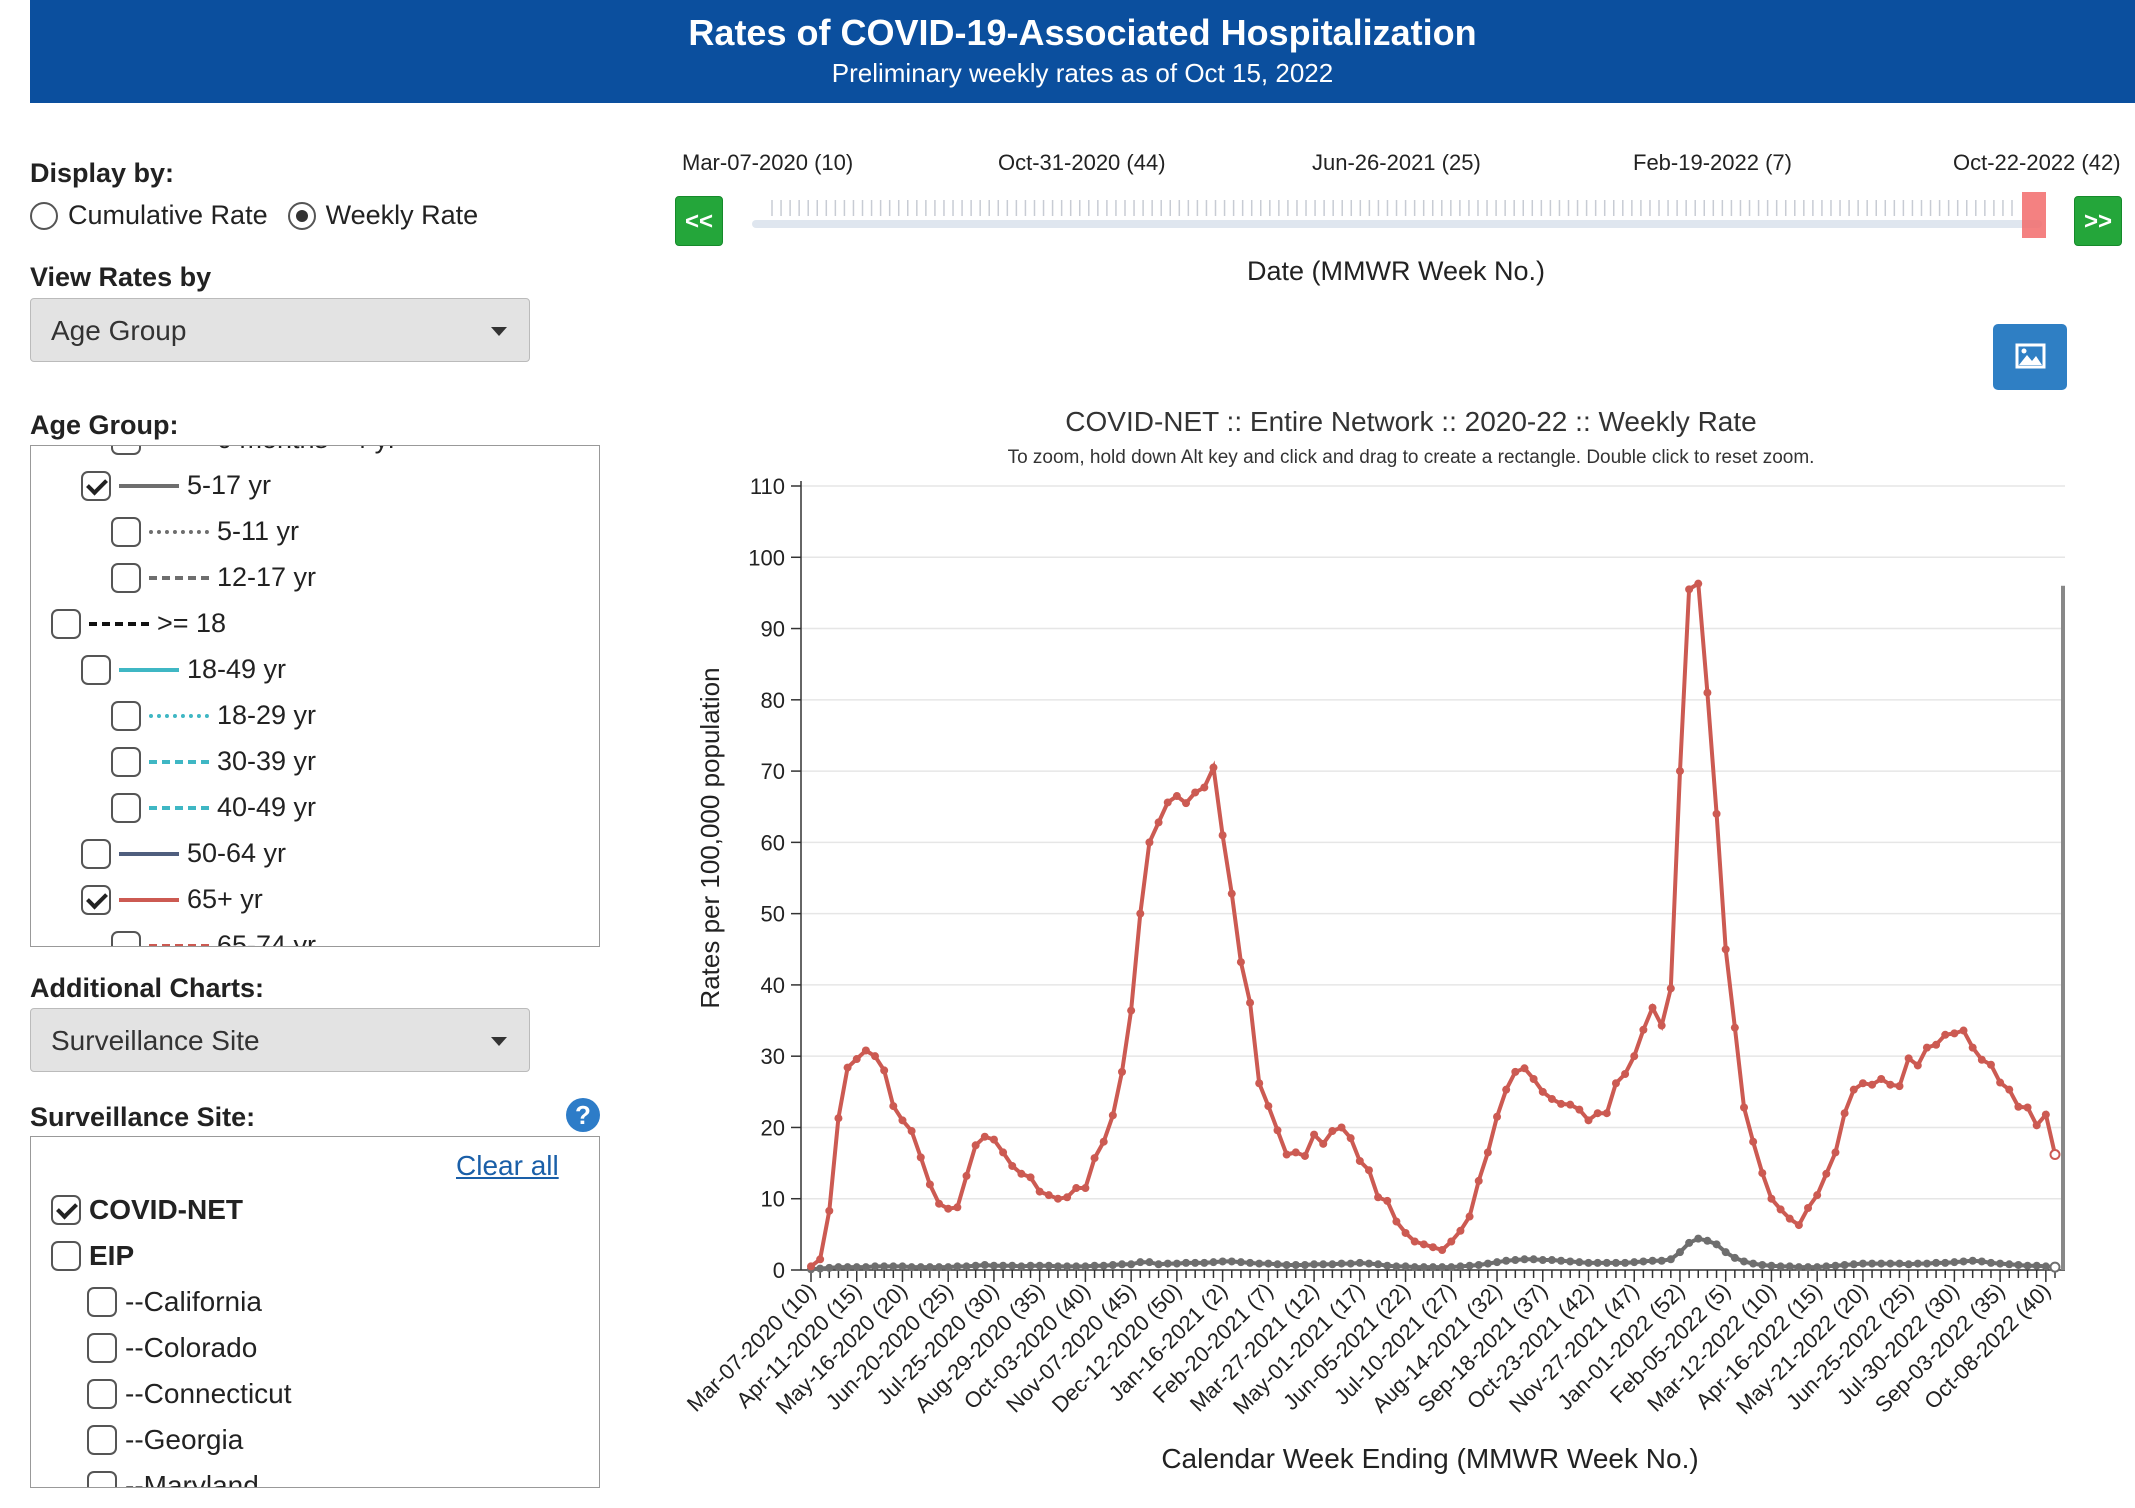 The image size is (2135, 1508). What do you see at coordinates (183, 669) in the screenshot?
I see `age-group-item: 18-49 yr` at bounding box center [183, 669].